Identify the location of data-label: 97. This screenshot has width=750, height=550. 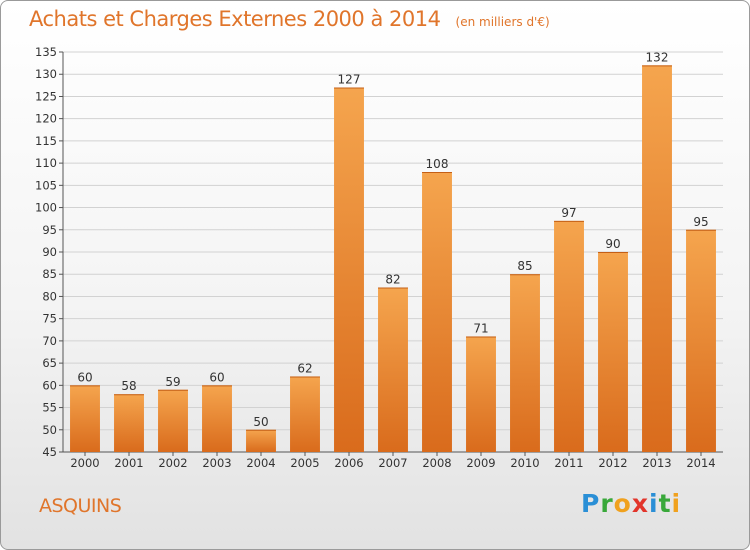
(568, 213).